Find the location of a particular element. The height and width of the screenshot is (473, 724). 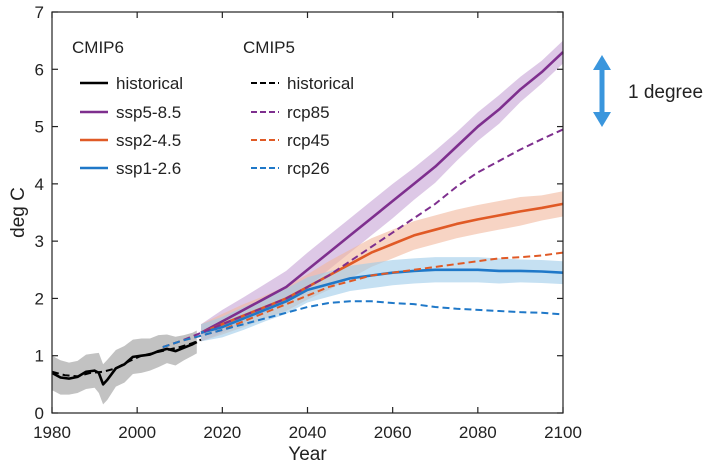

band-cmip6-historical is located at coordinates (124, 367).